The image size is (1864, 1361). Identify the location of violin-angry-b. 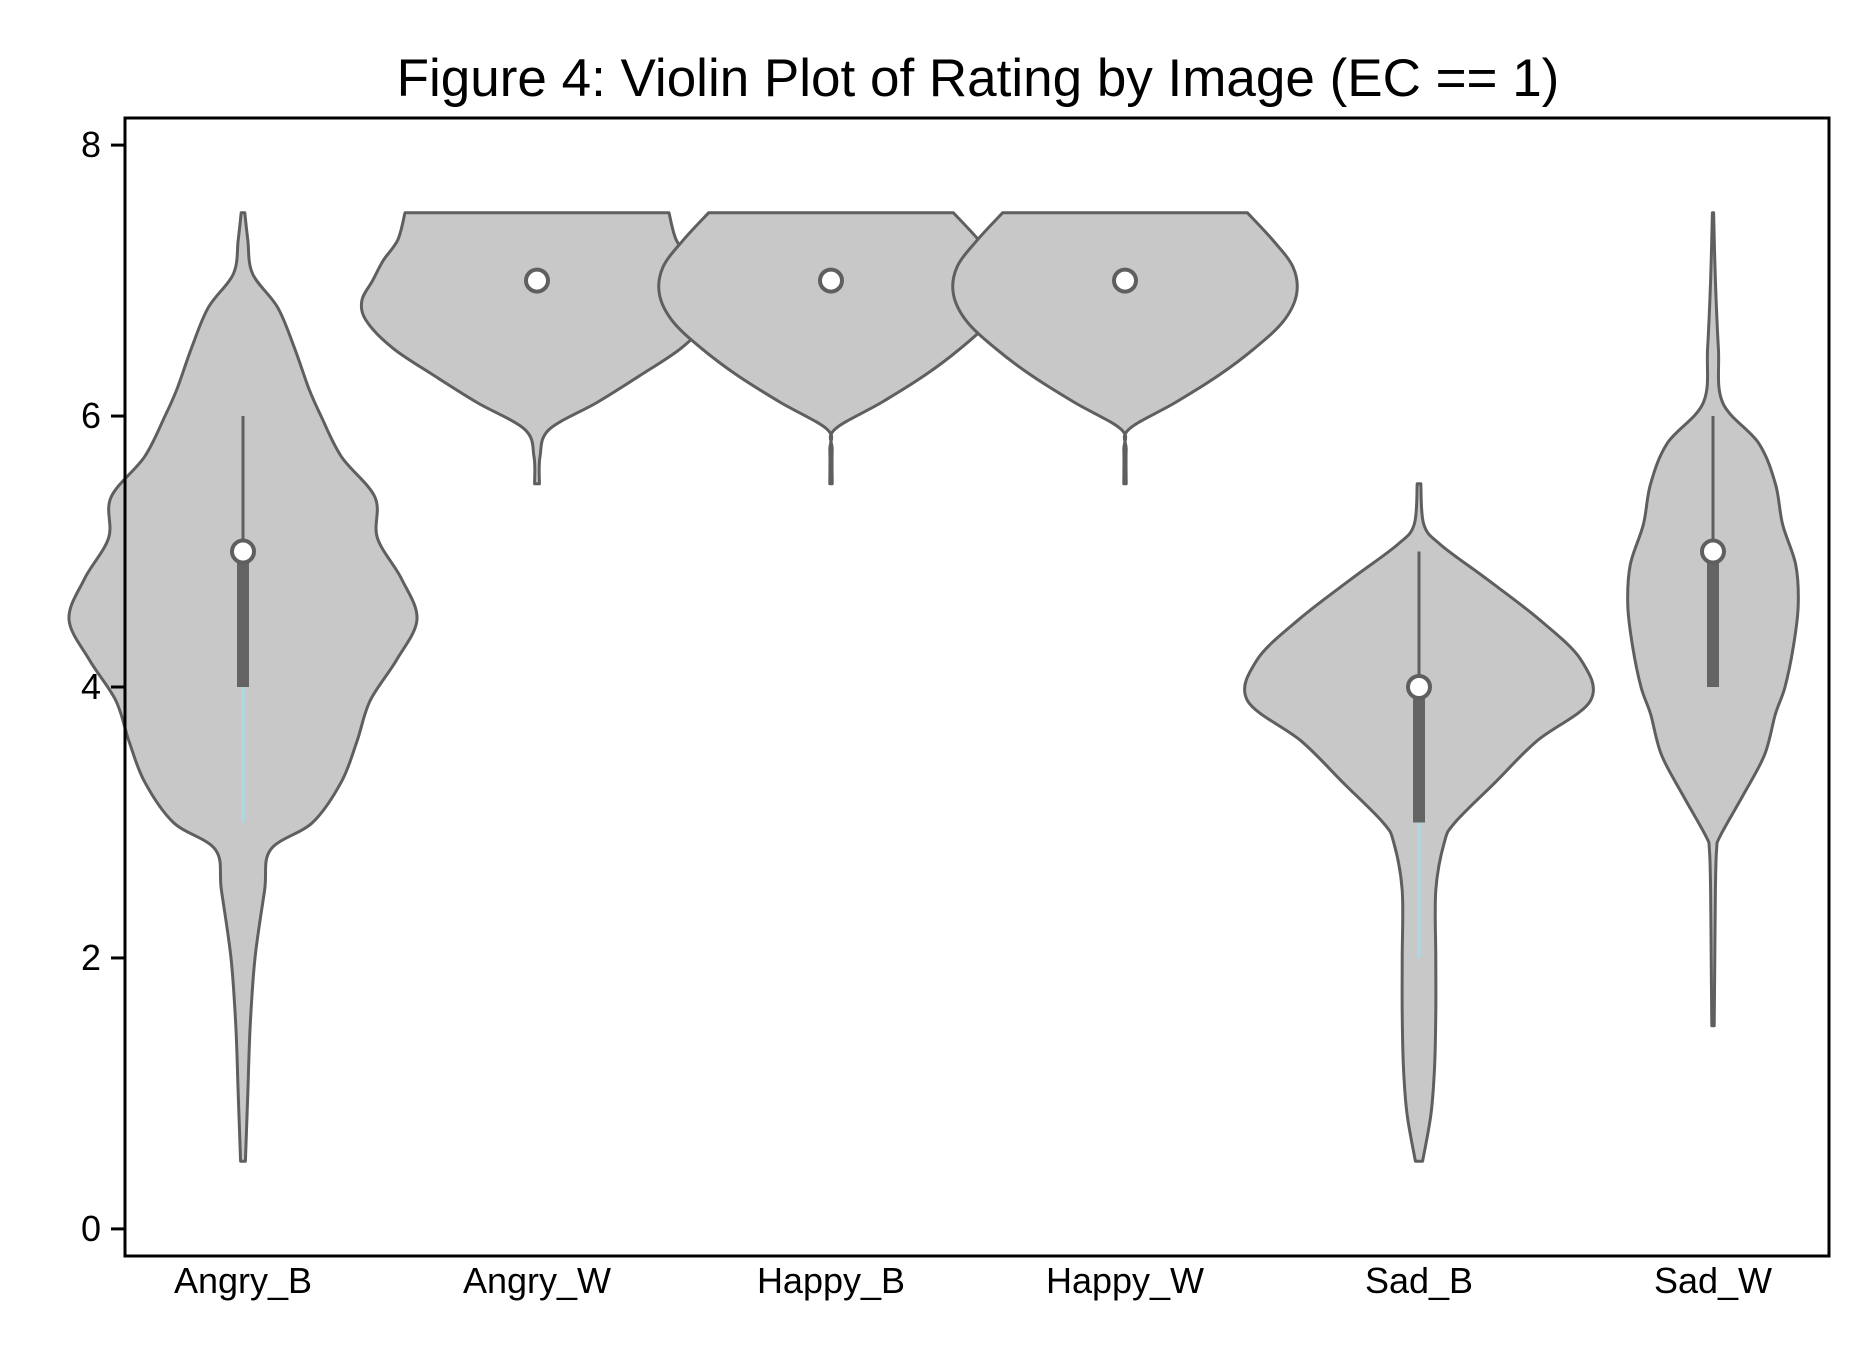
(243, 687).